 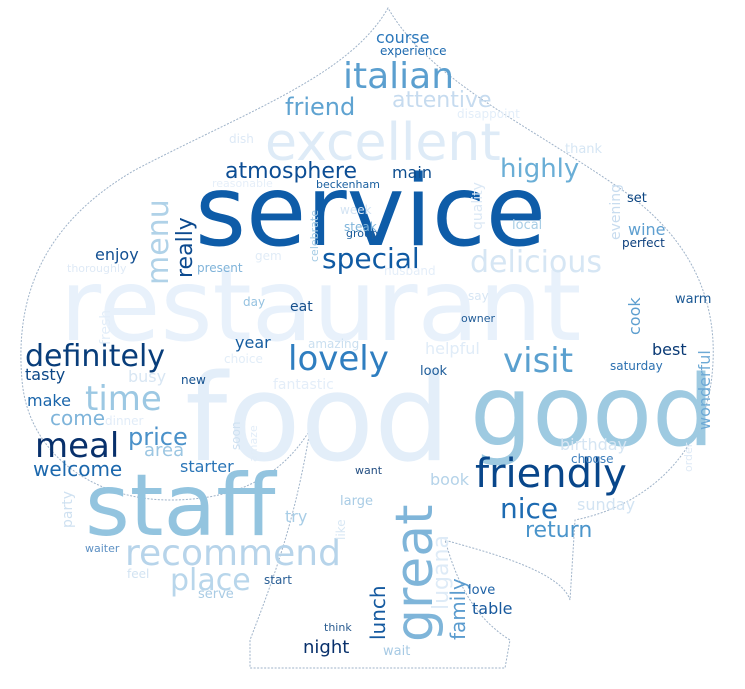 I want to click on word-choice: choice, so click(x=243, y=359).